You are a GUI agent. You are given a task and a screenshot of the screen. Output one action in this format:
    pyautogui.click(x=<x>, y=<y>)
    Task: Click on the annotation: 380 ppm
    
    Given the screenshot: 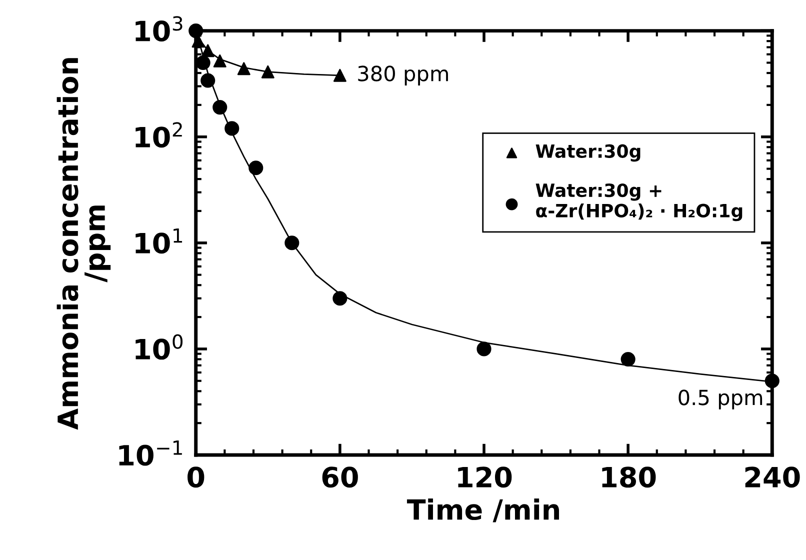 What is the action you would take?
    pyautogui.click(x=403, y=76)
    